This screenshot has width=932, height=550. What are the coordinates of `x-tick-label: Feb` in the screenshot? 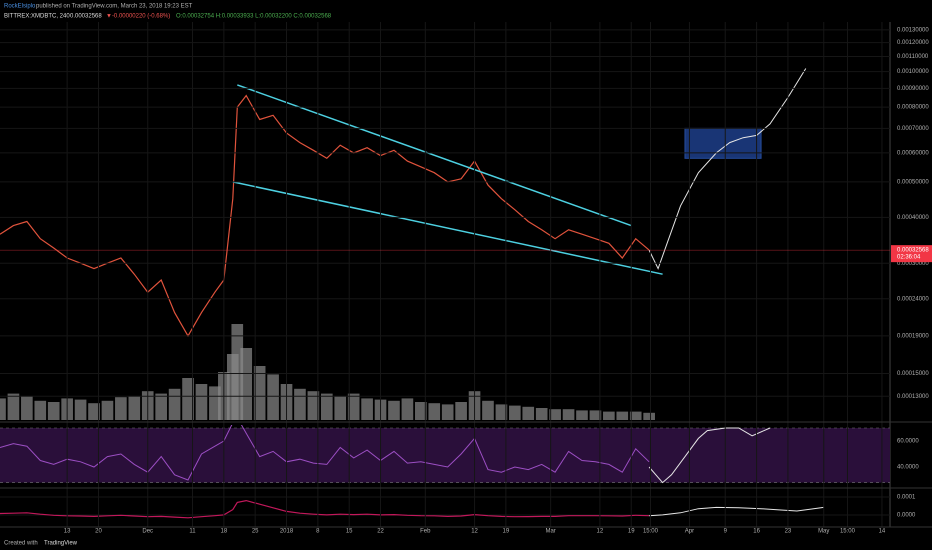 It's located at (425, 532).